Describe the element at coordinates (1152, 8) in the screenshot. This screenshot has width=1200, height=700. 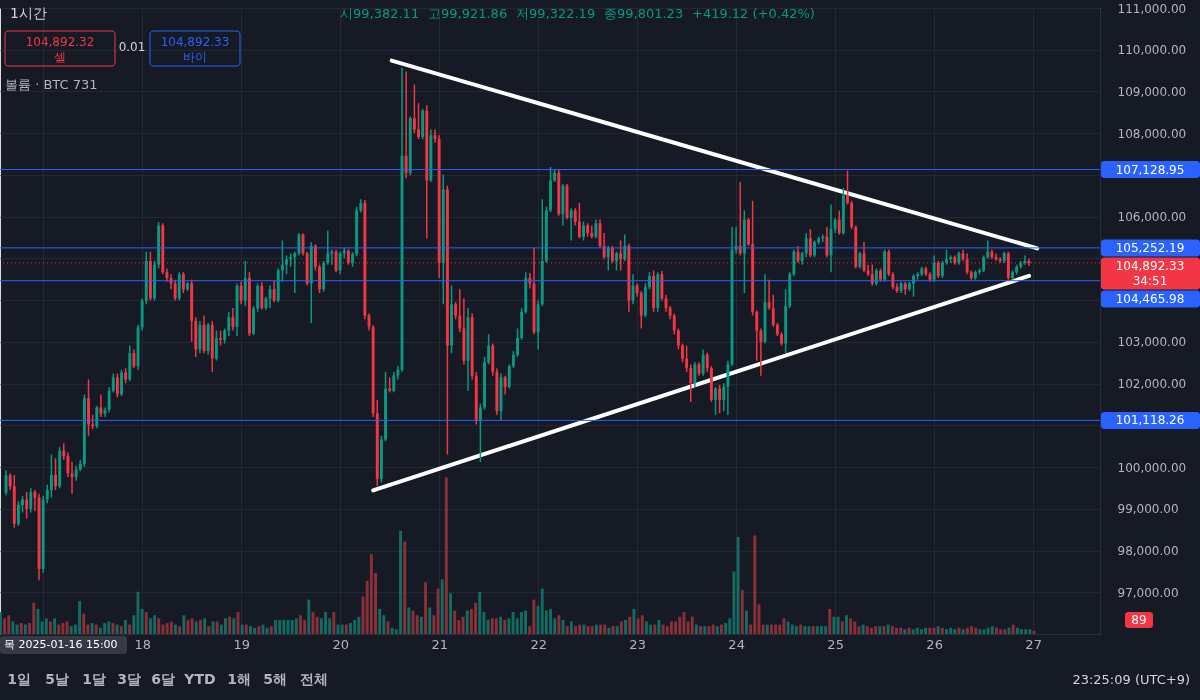
I see `y-tick-label: 111,000.00` at that location.